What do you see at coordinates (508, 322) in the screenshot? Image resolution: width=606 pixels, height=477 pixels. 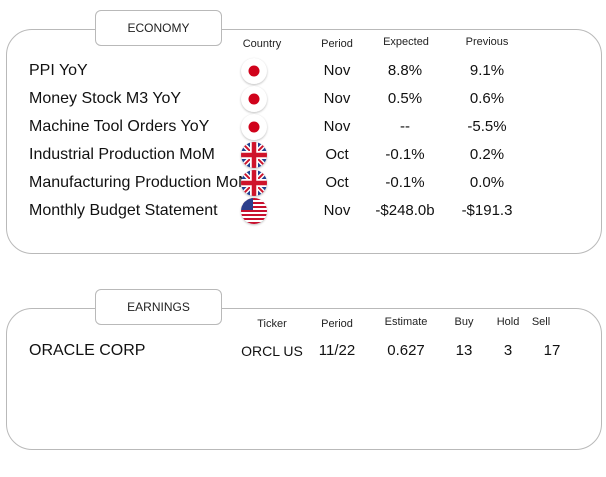 I see `header-hold: Hold` at bounding box center [508, 322].